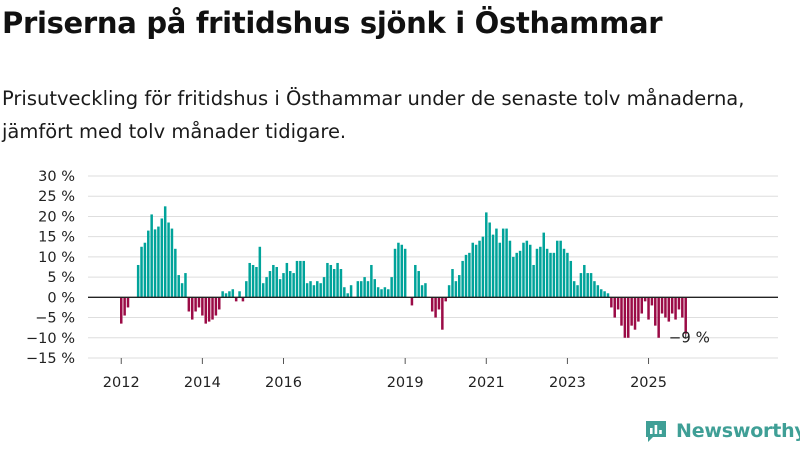 The width and height of the screenshot is (800, 450). What do you see at coordinates (50, 268) in the screenshot?
I see `y-axis-ticks: 30 % 25 % 20 % 15 % 10 % 5 % 0 % −5 % −10 % −15 %` at bounding box center [50, 268].